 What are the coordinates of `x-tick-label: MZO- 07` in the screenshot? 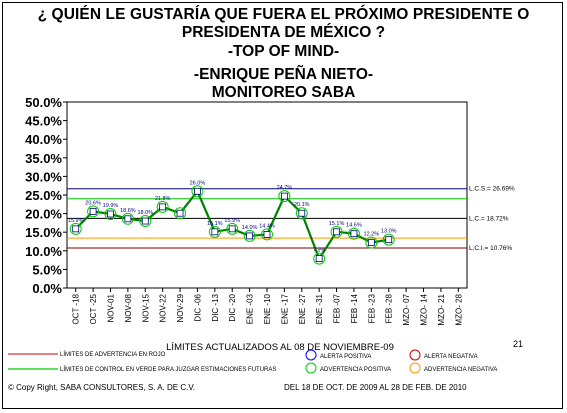 It's located at (406, 309).